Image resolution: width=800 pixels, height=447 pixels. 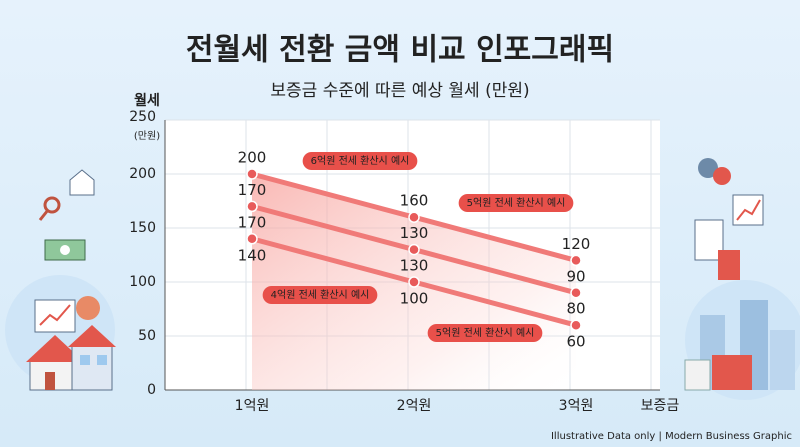 What do you see at coordinates (400, 50) in the screenshot?
I see `chart-title: 전월세 전환 금액 비교 인포그래픽` at bounding box center [400, 50].